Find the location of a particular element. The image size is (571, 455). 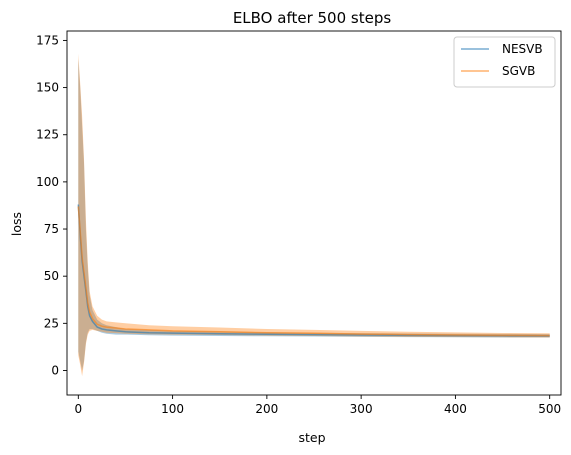

legend: NESVB SGVB is located at coordinates (504, 62).